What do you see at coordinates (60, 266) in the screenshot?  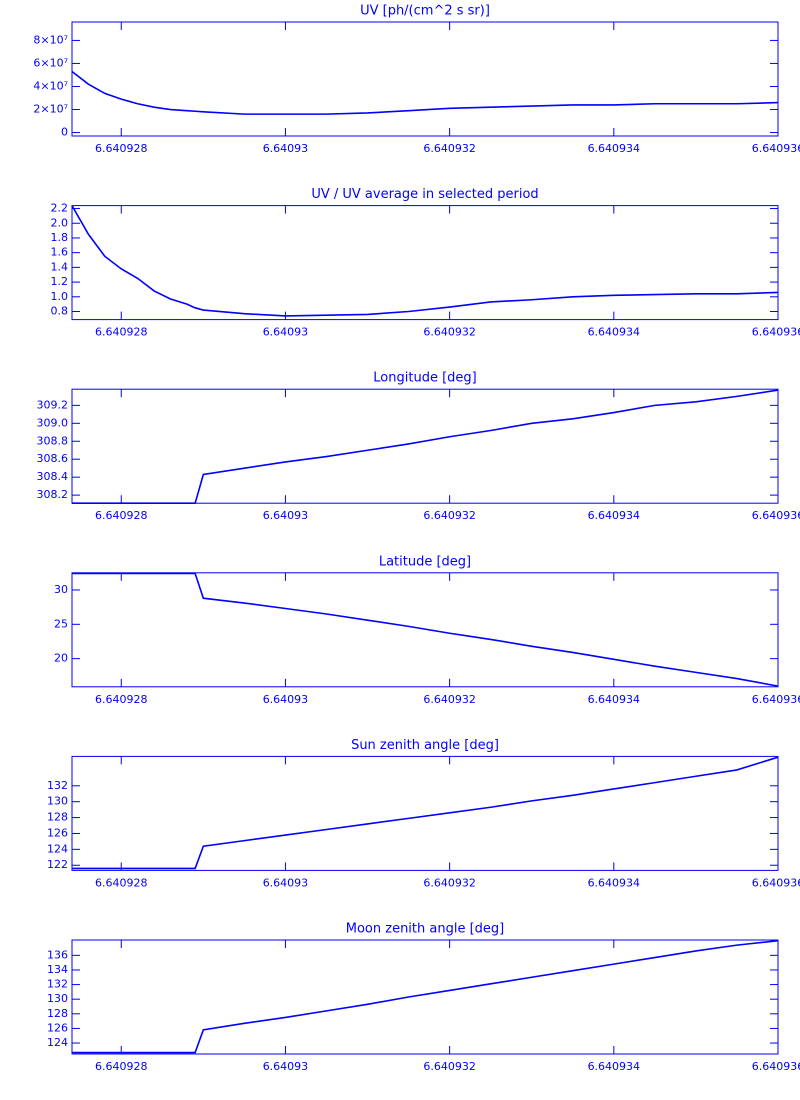 I see `y-tick-label: 1.4` at bounding box center [60, 266].